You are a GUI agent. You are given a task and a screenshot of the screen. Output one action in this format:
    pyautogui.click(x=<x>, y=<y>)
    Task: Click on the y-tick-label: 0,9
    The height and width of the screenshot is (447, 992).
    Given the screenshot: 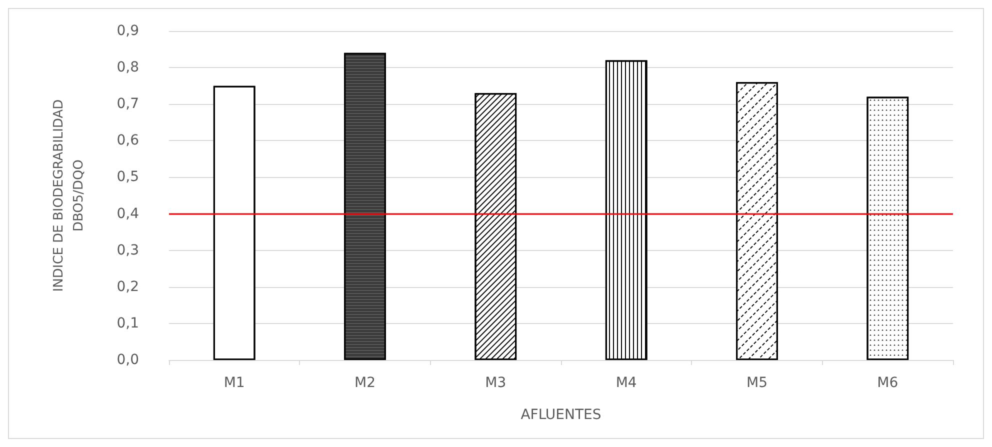 What is the action you would take?
    pyautogui.click(x=127, y=31)
    